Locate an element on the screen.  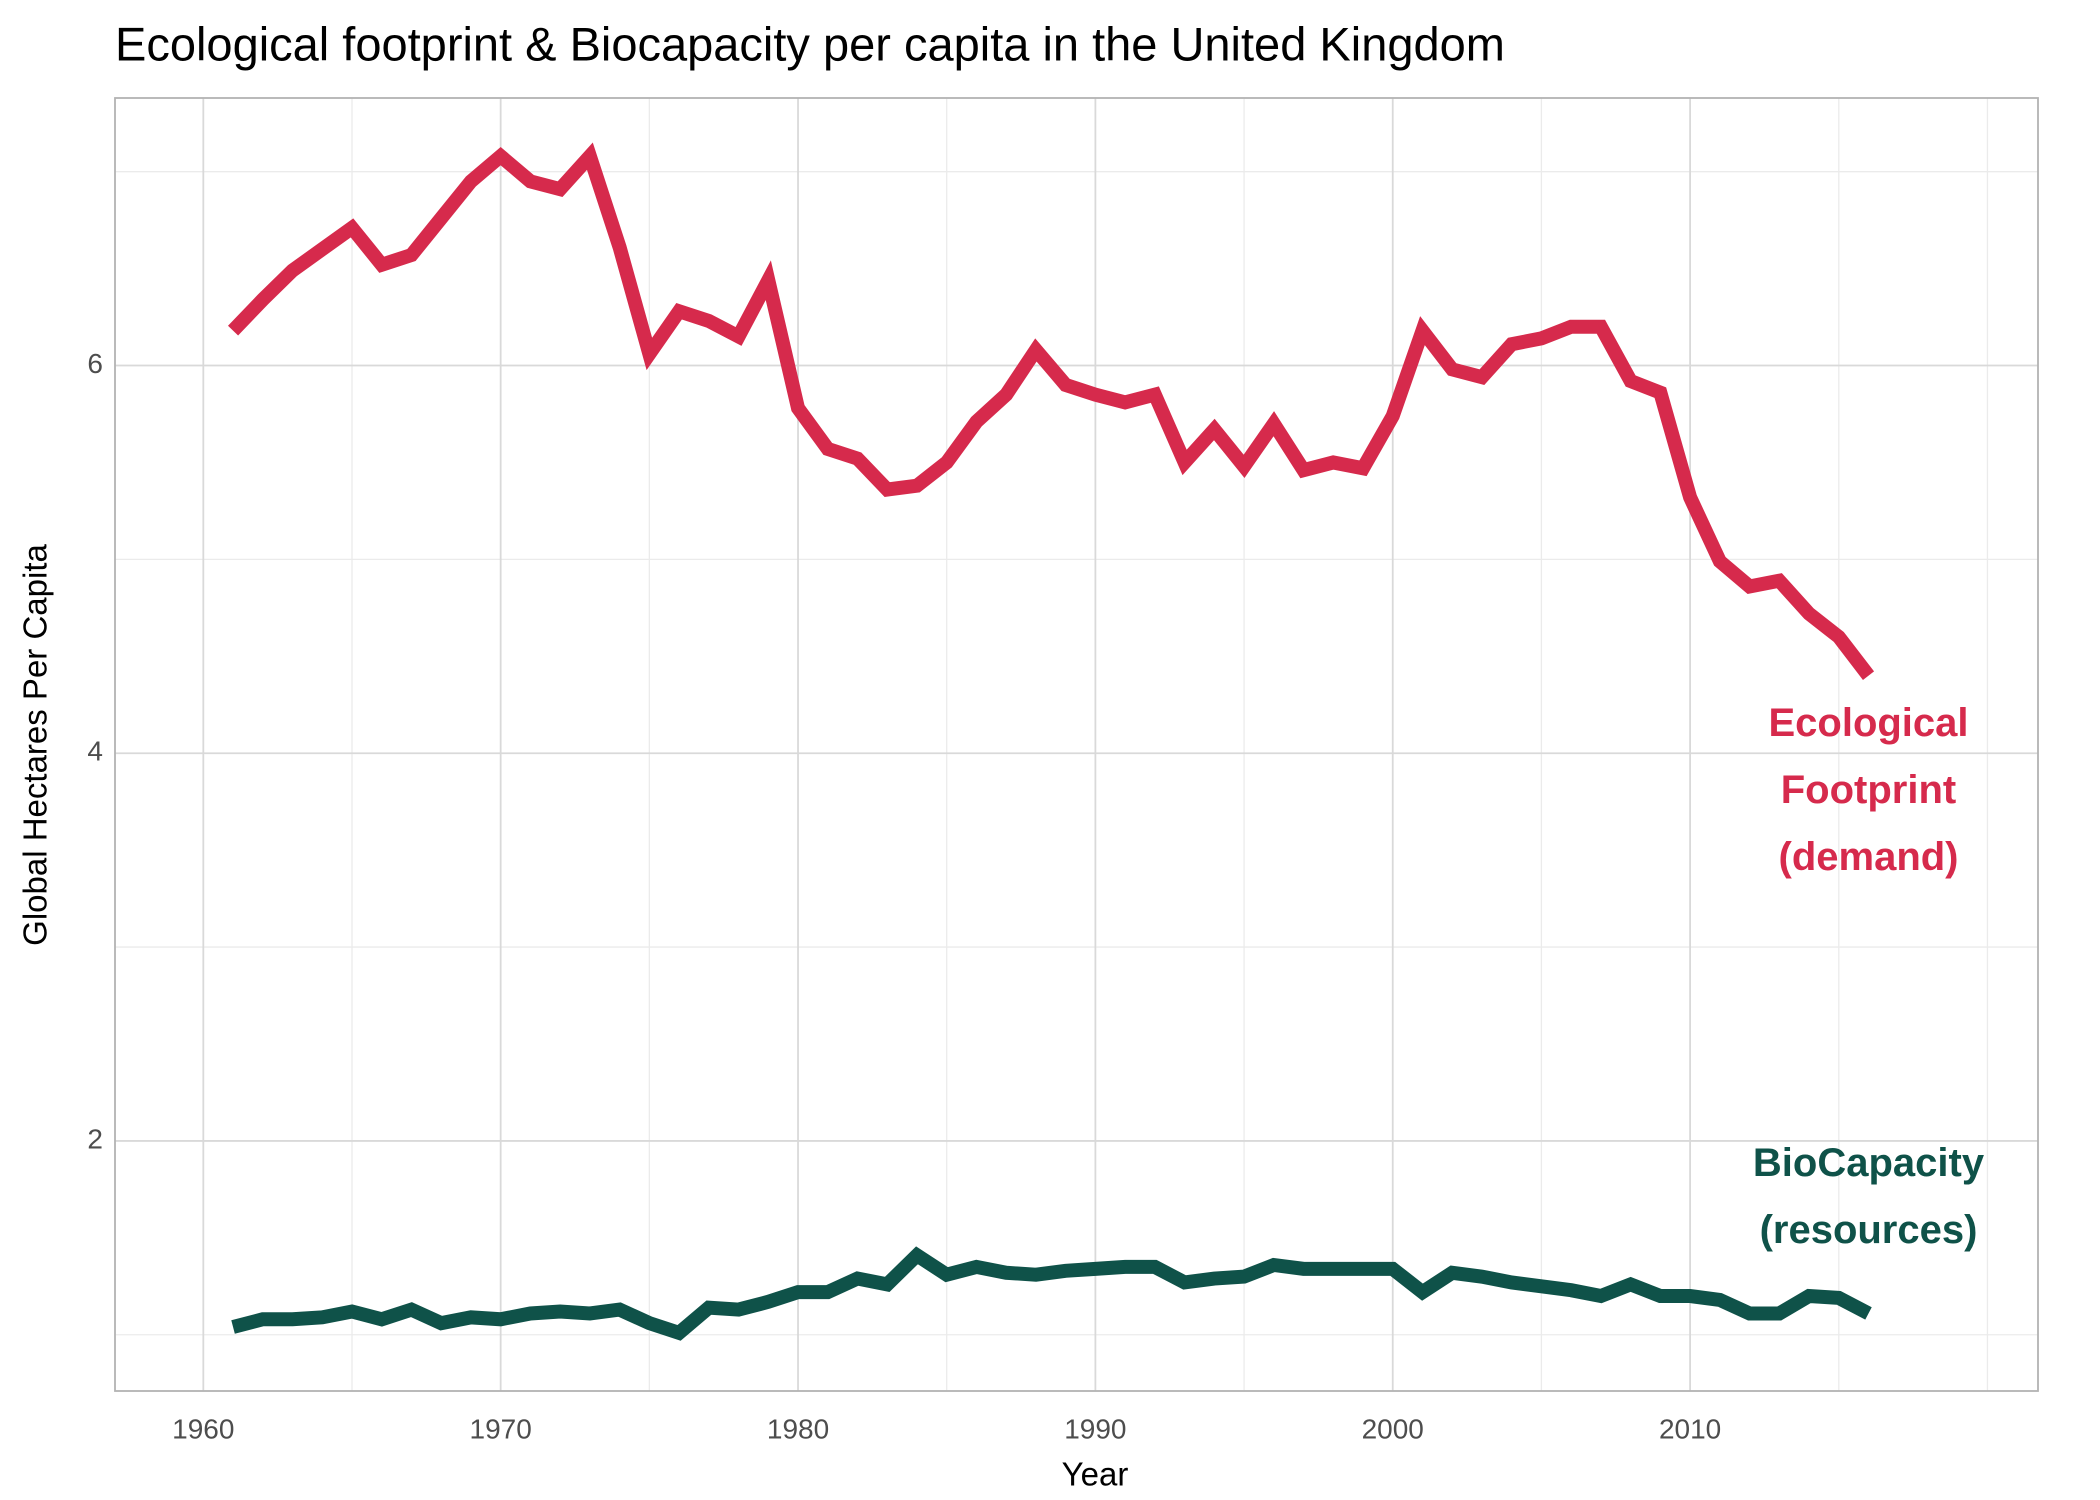
y-tick-label: 4 is located at coordinates (95, 751).